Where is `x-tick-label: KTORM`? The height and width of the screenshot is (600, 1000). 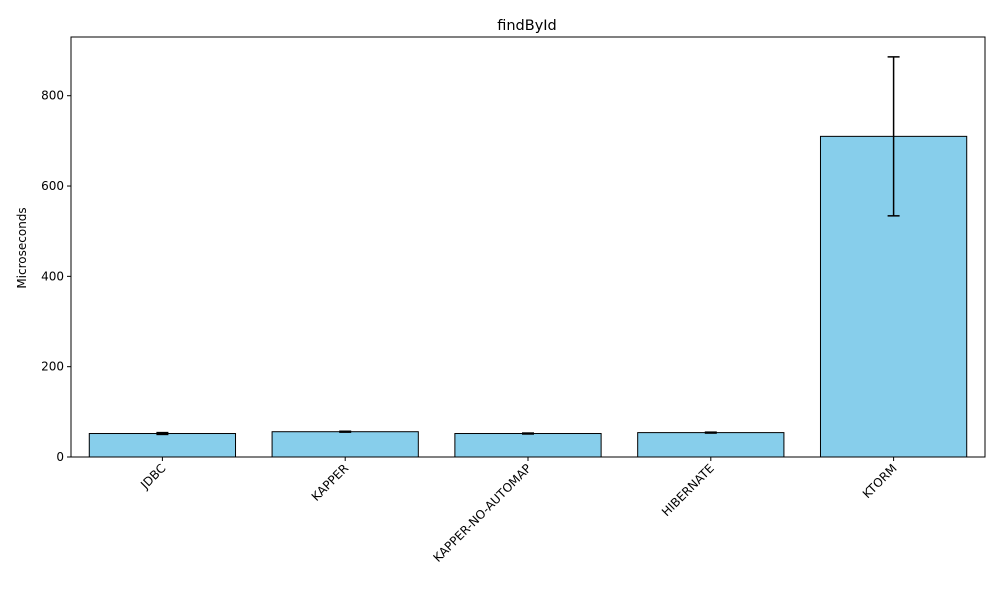 x-tick-label: KTORM is located at coordinates (880, 481).